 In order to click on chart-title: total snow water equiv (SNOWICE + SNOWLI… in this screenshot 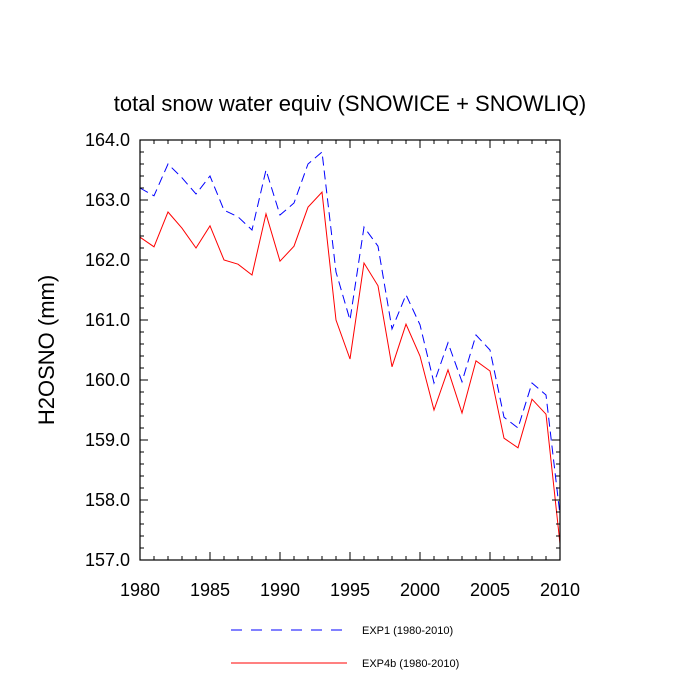, I will do `click(350, 103)`.